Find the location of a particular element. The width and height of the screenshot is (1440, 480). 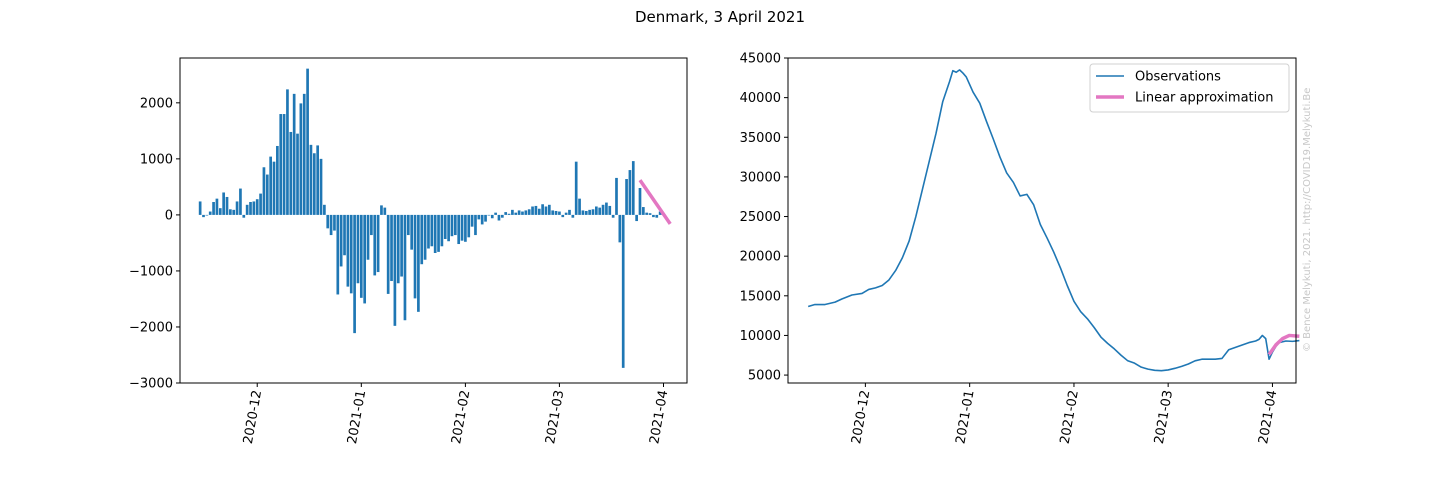

y-tick-label: −1000 is located at coordinates (151, 271).